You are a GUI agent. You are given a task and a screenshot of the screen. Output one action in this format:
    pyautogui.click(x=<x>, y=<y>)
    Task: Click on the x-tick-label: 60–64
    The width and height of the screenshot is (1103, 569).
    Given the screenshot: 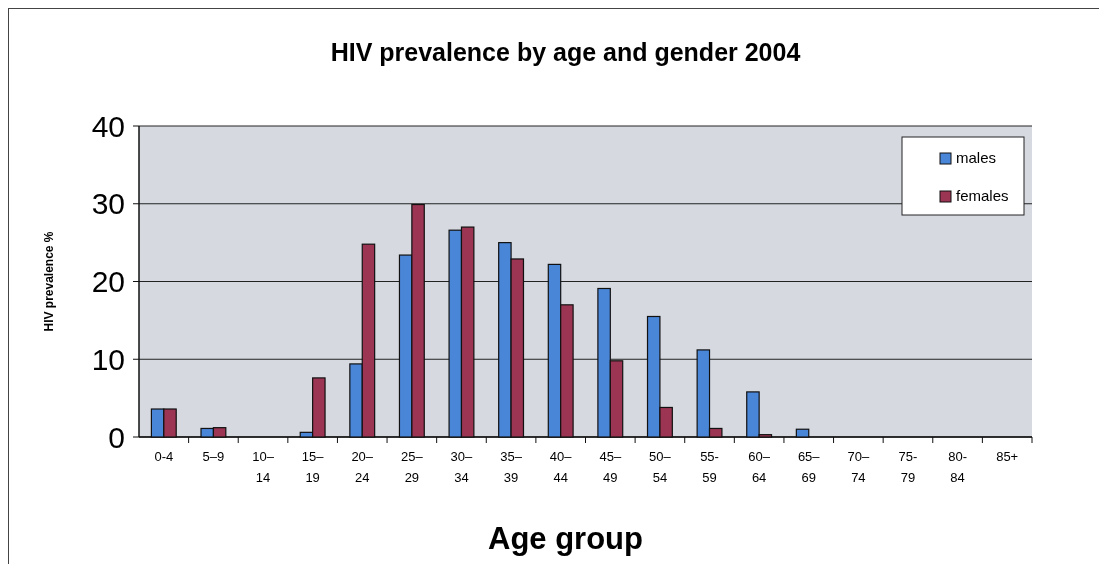 What is the action you would take?
    pyautogui.click(x=759, y=467)
    